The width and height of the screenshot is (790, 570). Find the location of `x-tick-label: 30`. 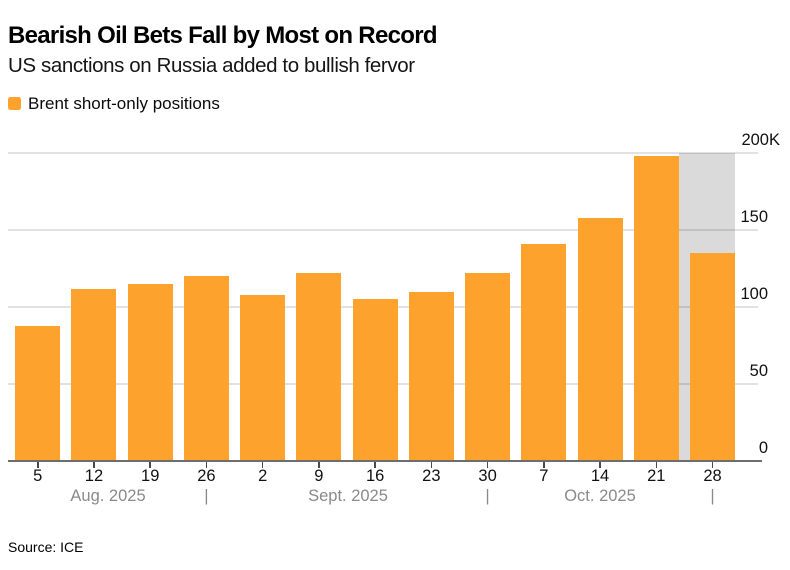

x-tick-label: 30 is located at coordinates (487, 476).